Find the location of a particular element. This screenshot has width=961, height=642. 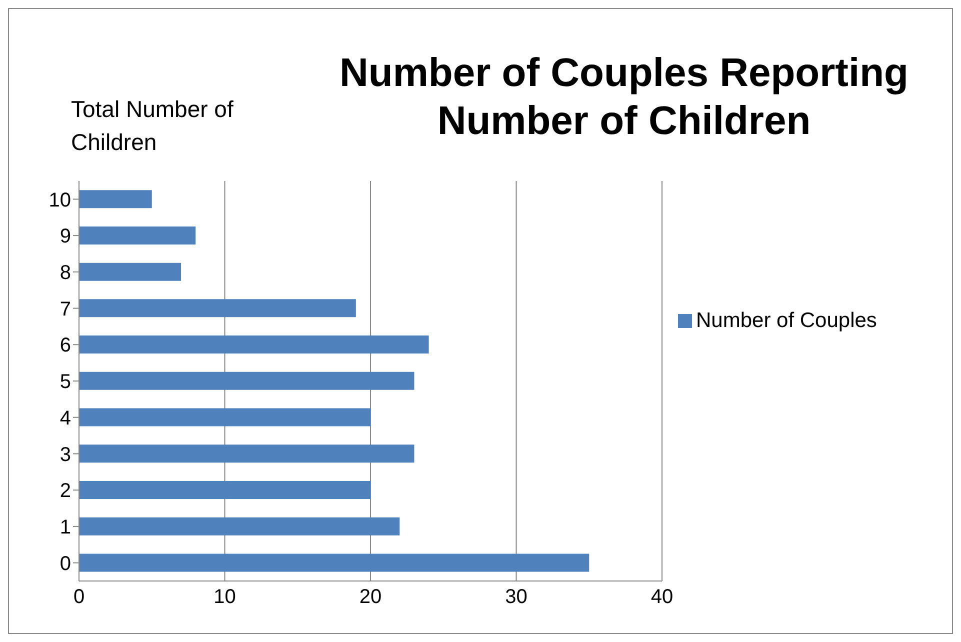

y-tick-label: 5 is located at coordinates (65, 382).